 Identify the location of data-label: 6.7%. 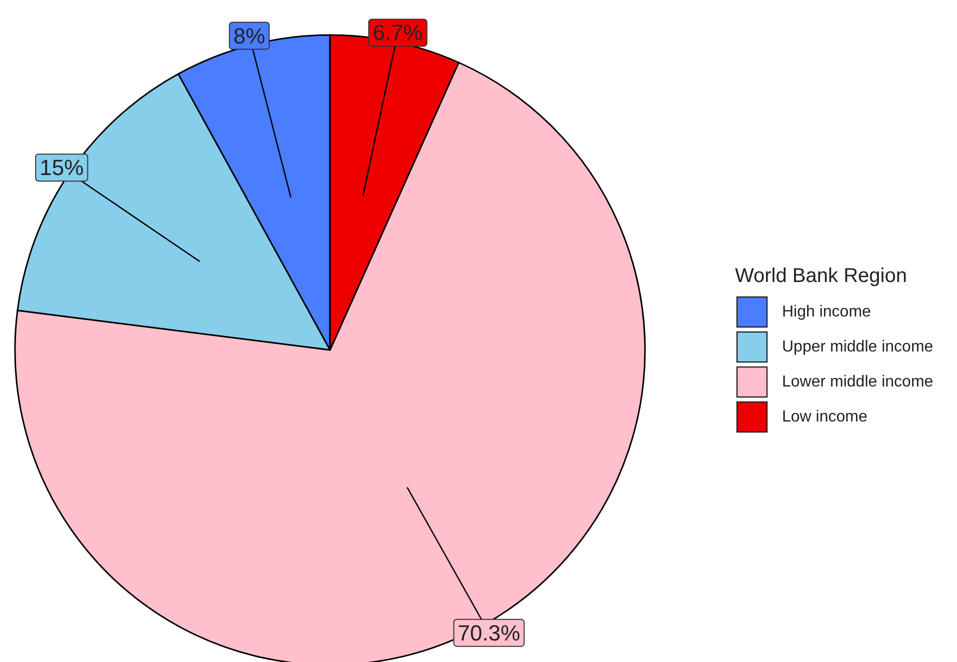
(397, 33).